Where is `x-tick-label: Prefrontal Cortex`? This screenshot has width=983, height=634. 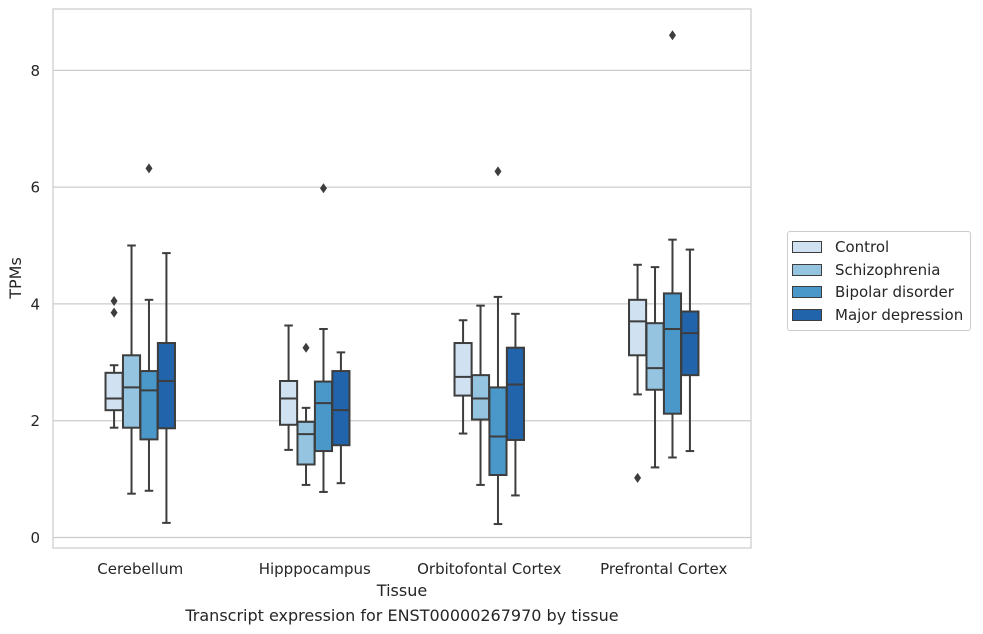 x-tick-label: Prefrontal Cortex is located at coordinates (663, 569).